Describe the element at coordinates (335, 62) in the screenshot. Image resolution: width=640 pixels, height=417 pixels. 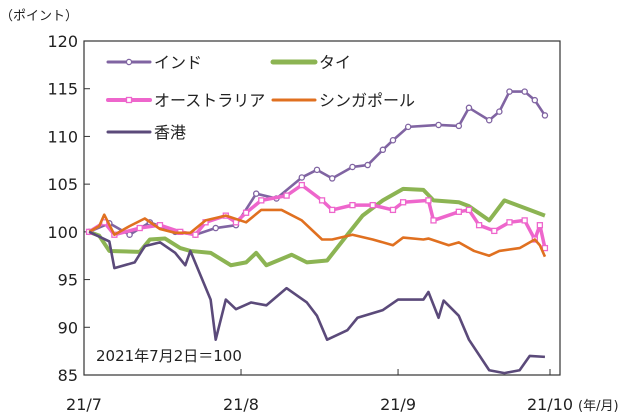
I see `legend-label: タイ` at that location.